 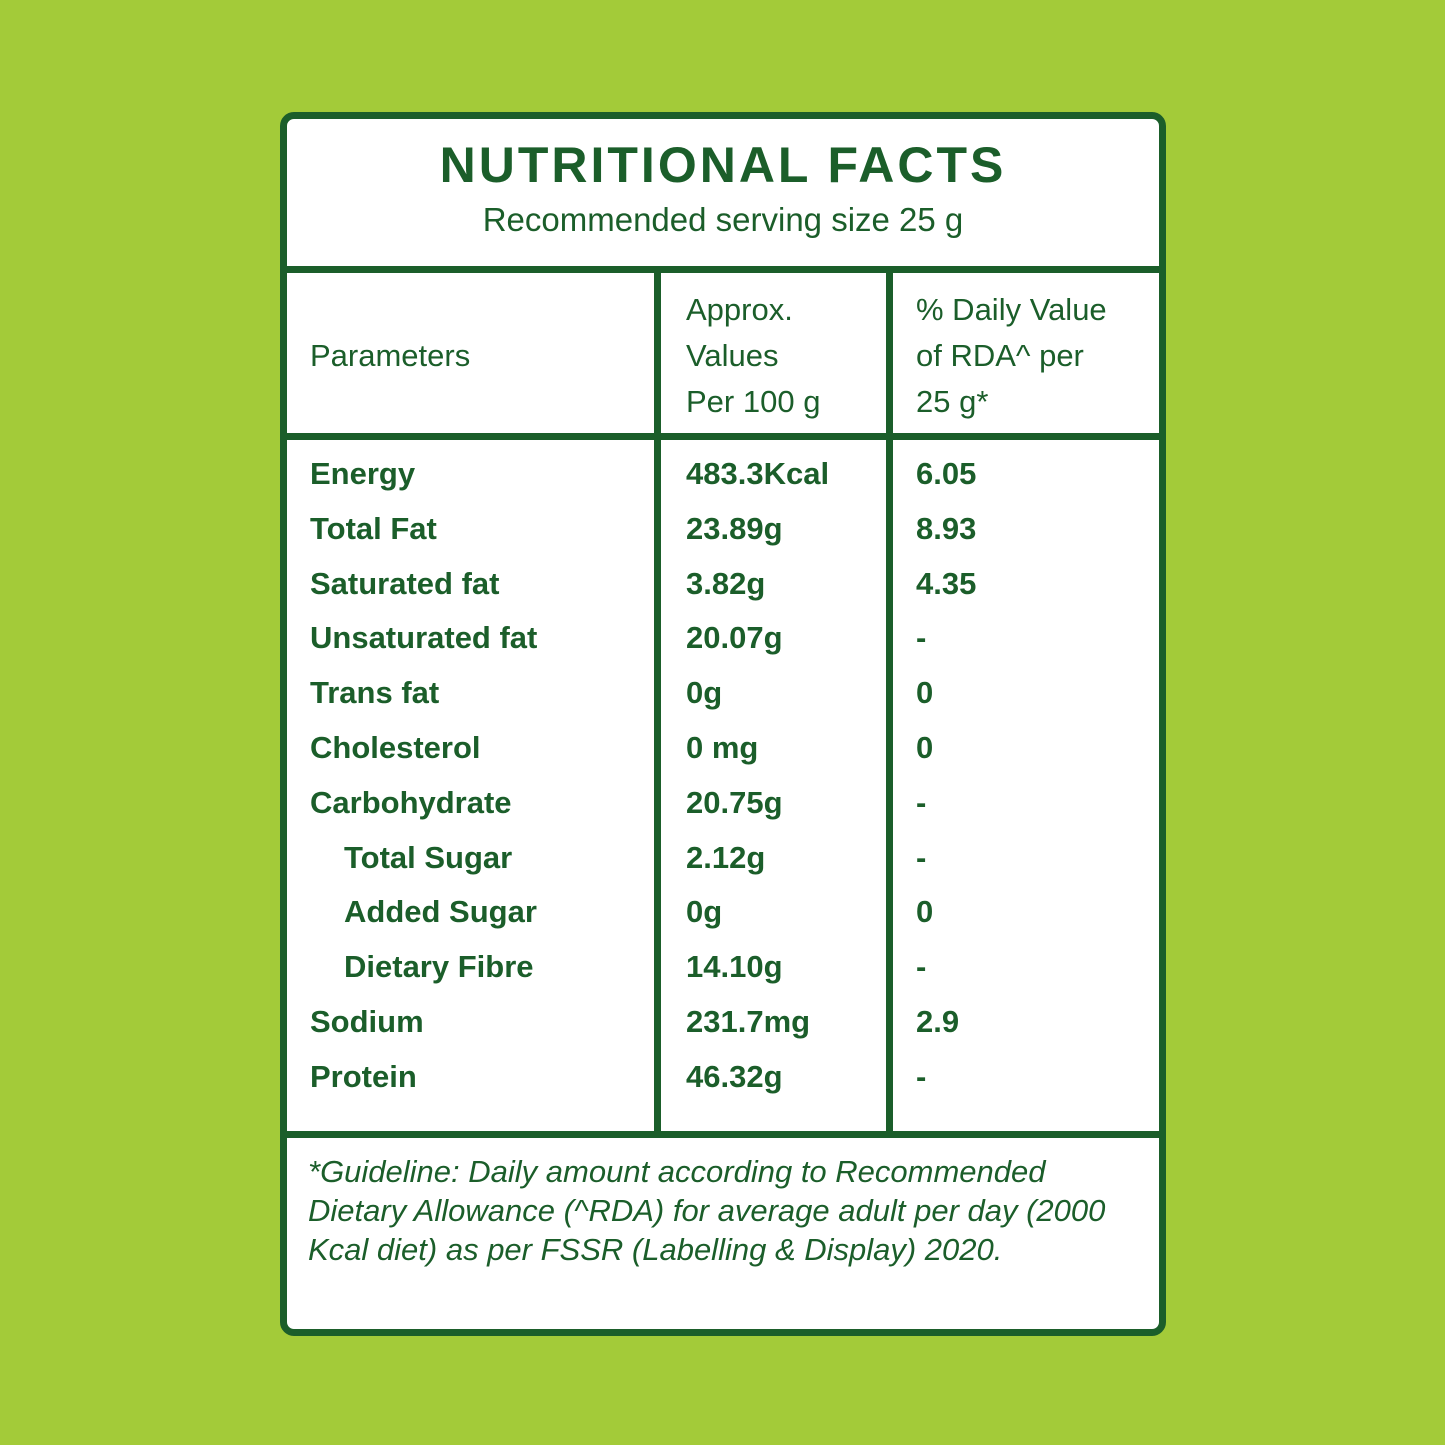 What do you see at coordinates (373, 528) in the screenshot?
I see `table-cell: Total Fat` at bounding box center [373, 528].